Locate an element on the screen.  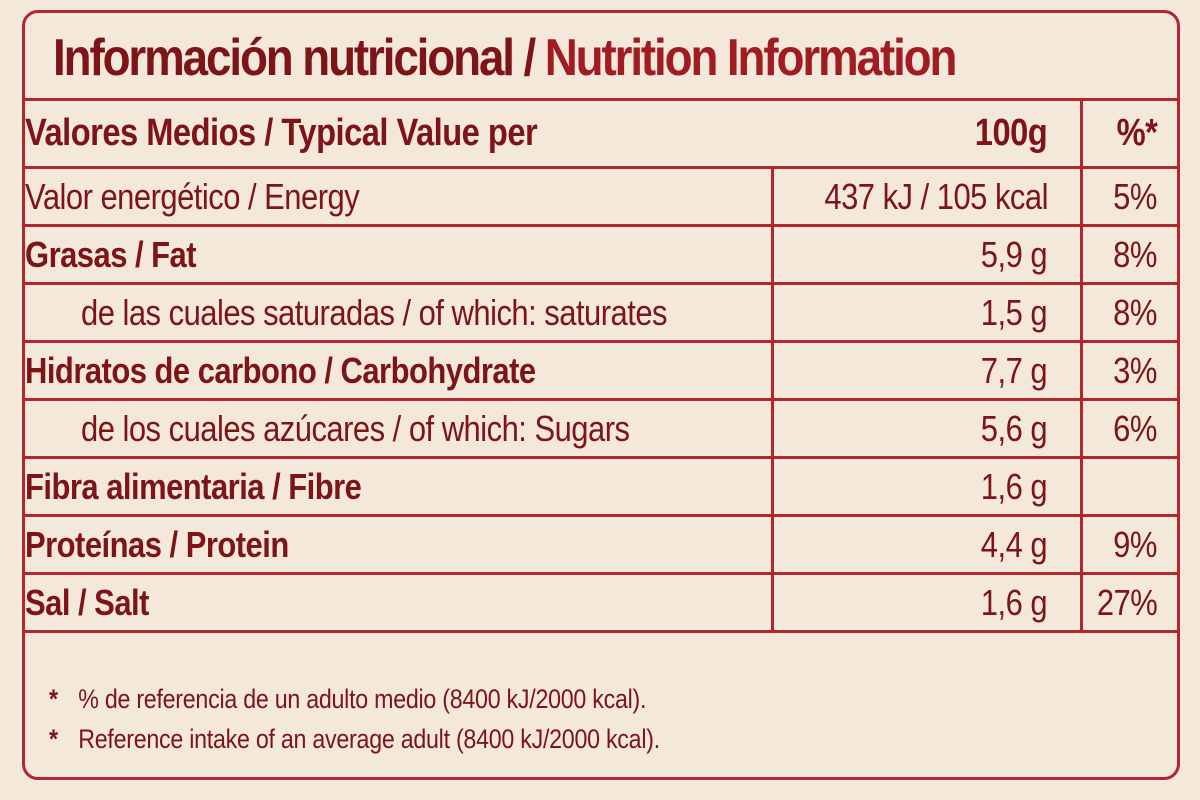
nutrient-value: 5,6 g is located at coordinates (1014, 428).